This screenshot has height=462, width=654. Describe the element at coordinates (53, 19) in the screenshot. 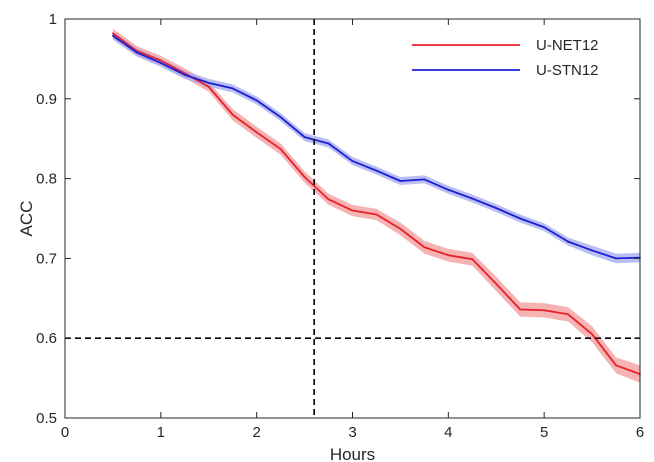

I see `y-tick-label: 1` at that location.